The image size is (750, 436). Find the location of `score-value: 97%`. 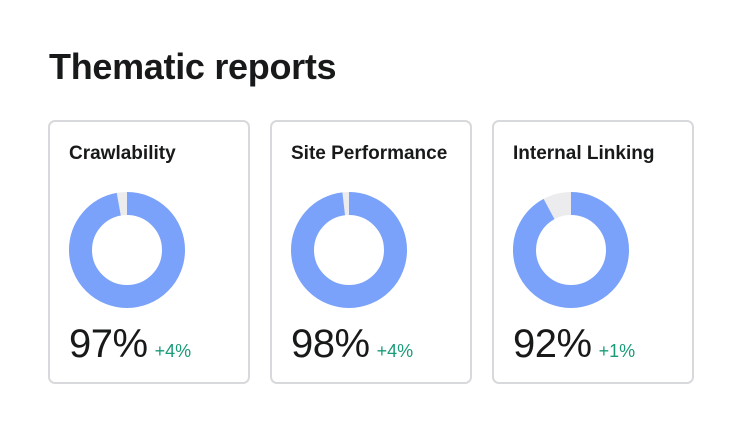

score-value: 97% is located at coordinates (108, 344).